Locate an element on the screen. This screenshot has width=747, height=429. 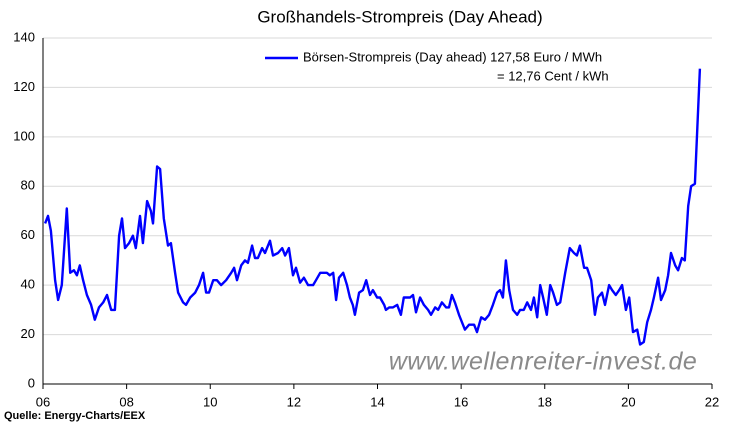
y-tick-label: 60 is located at coordinates (28, 234).